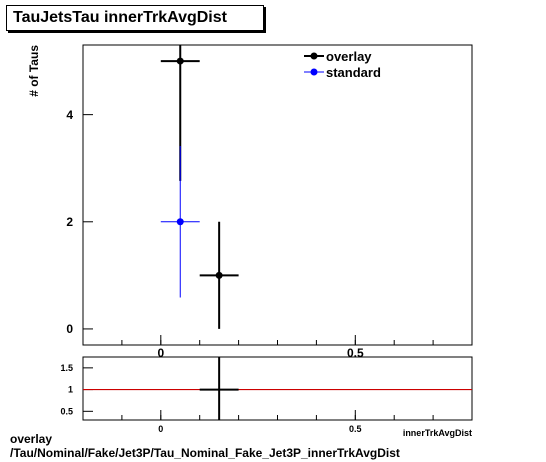 The height and width of the screenshot is (462, 546). I want to click on data-point-standard, so click(180, 222).